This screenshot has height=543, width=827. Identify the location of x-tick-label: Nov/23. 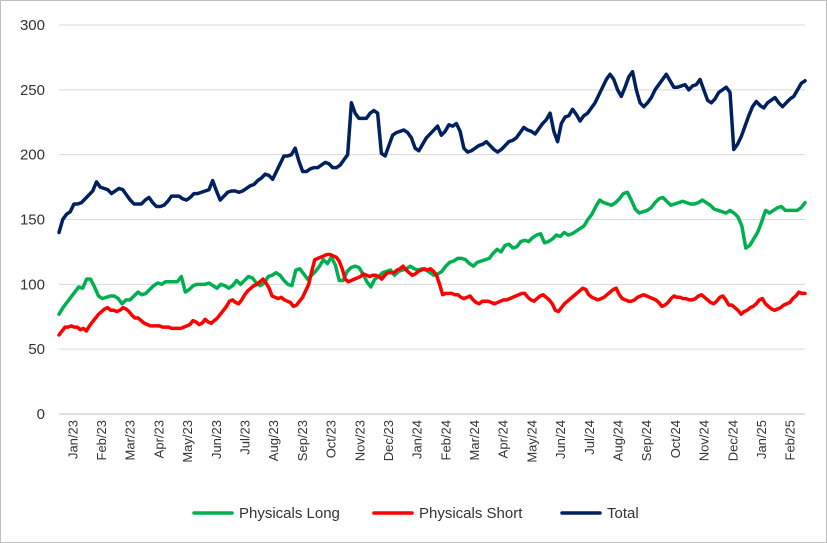
(359, 440).